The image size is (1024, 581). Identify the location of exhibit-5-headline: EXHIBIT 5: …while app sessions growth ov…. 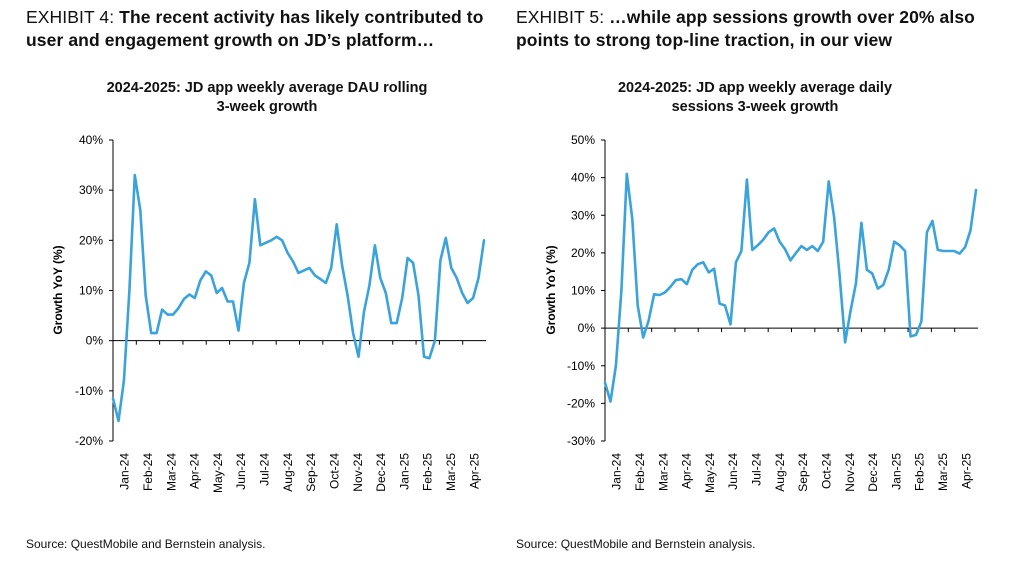
(761, 17).